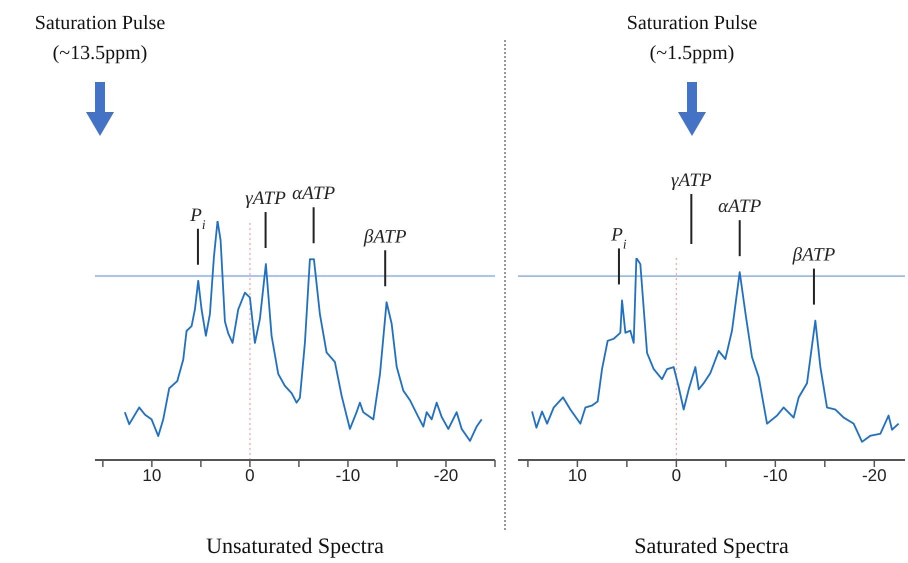 The height and width of the screenshot is (563, 908). What do you see at coordinates (711, 545) in the screenshot?
I see `x-axis-title: Saturated Spectra` at bounding box center [711, 545].